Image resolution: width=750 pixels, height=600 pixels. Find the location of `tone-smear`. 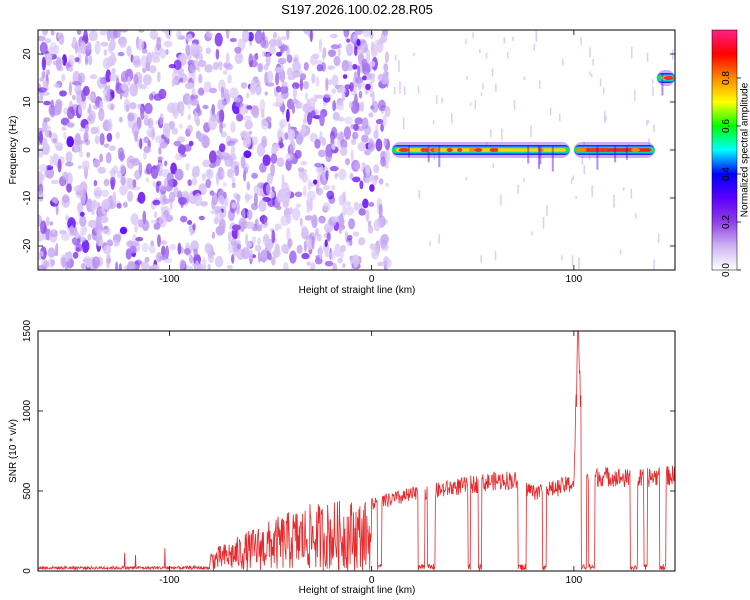

tone-smear is located at coordinates (597, 157).